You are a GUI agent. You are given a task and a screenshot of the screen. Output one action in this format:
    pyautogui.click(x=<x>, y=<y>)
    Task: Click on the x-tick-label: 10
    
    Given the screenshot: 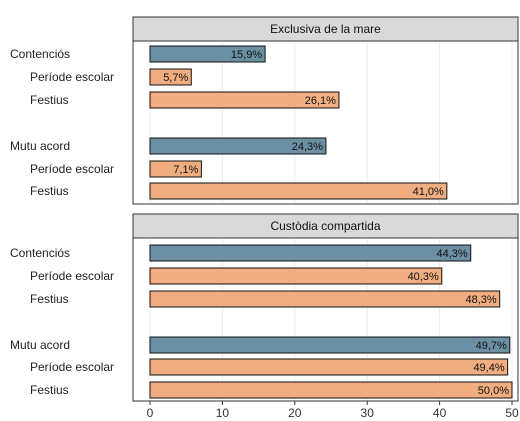 What is the action you would take?
    pyautogui.click(x=223, y=413)
    